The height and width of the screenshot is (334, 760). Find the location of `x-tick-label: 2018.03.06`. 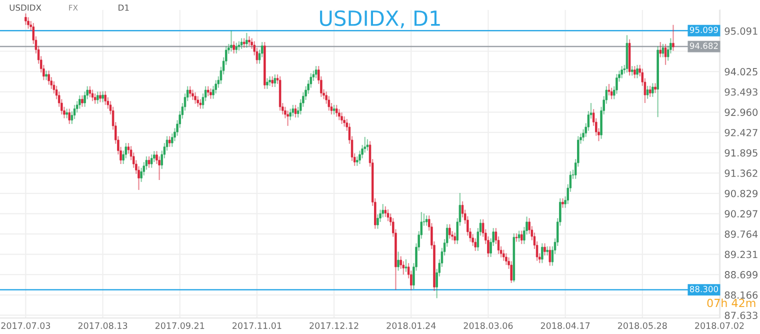

x-tick-label: 2018.03.06 is located at coordinates (488, 325).